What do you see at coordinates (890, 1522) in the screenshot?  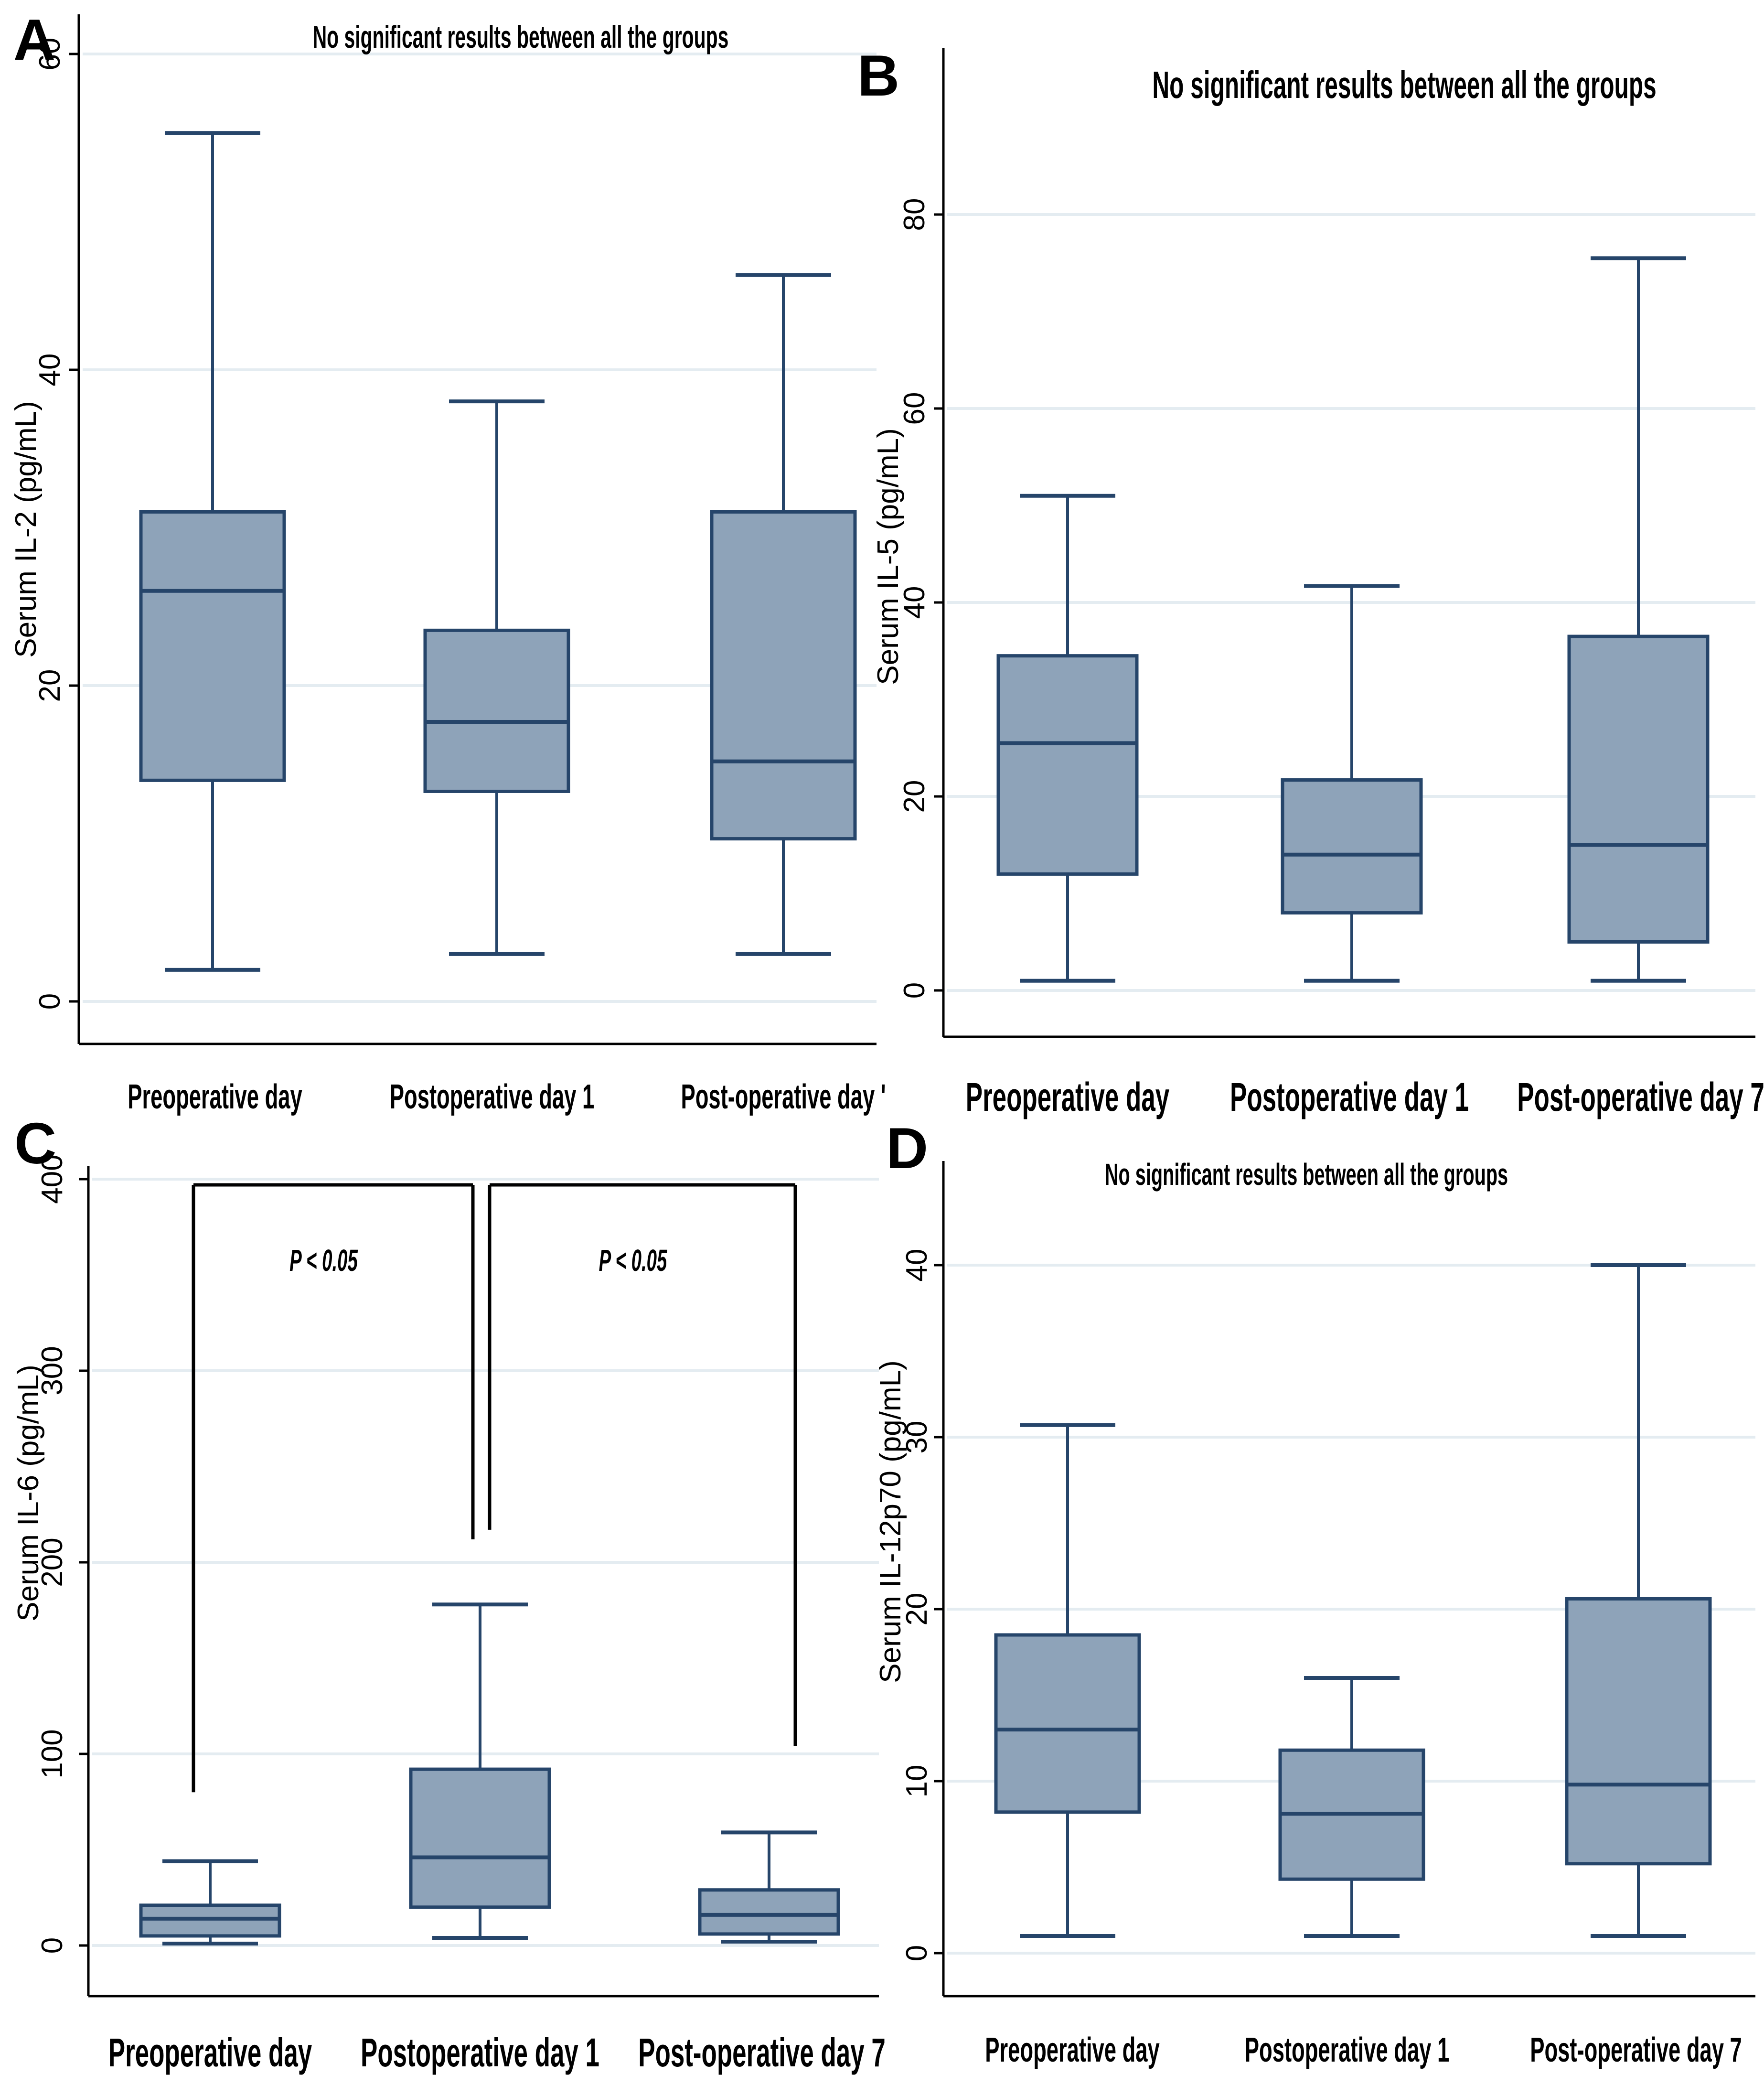 I see `y-axis-label: Serum IL-12p70 (pg/mL)` at bounding box center [890, 1522].